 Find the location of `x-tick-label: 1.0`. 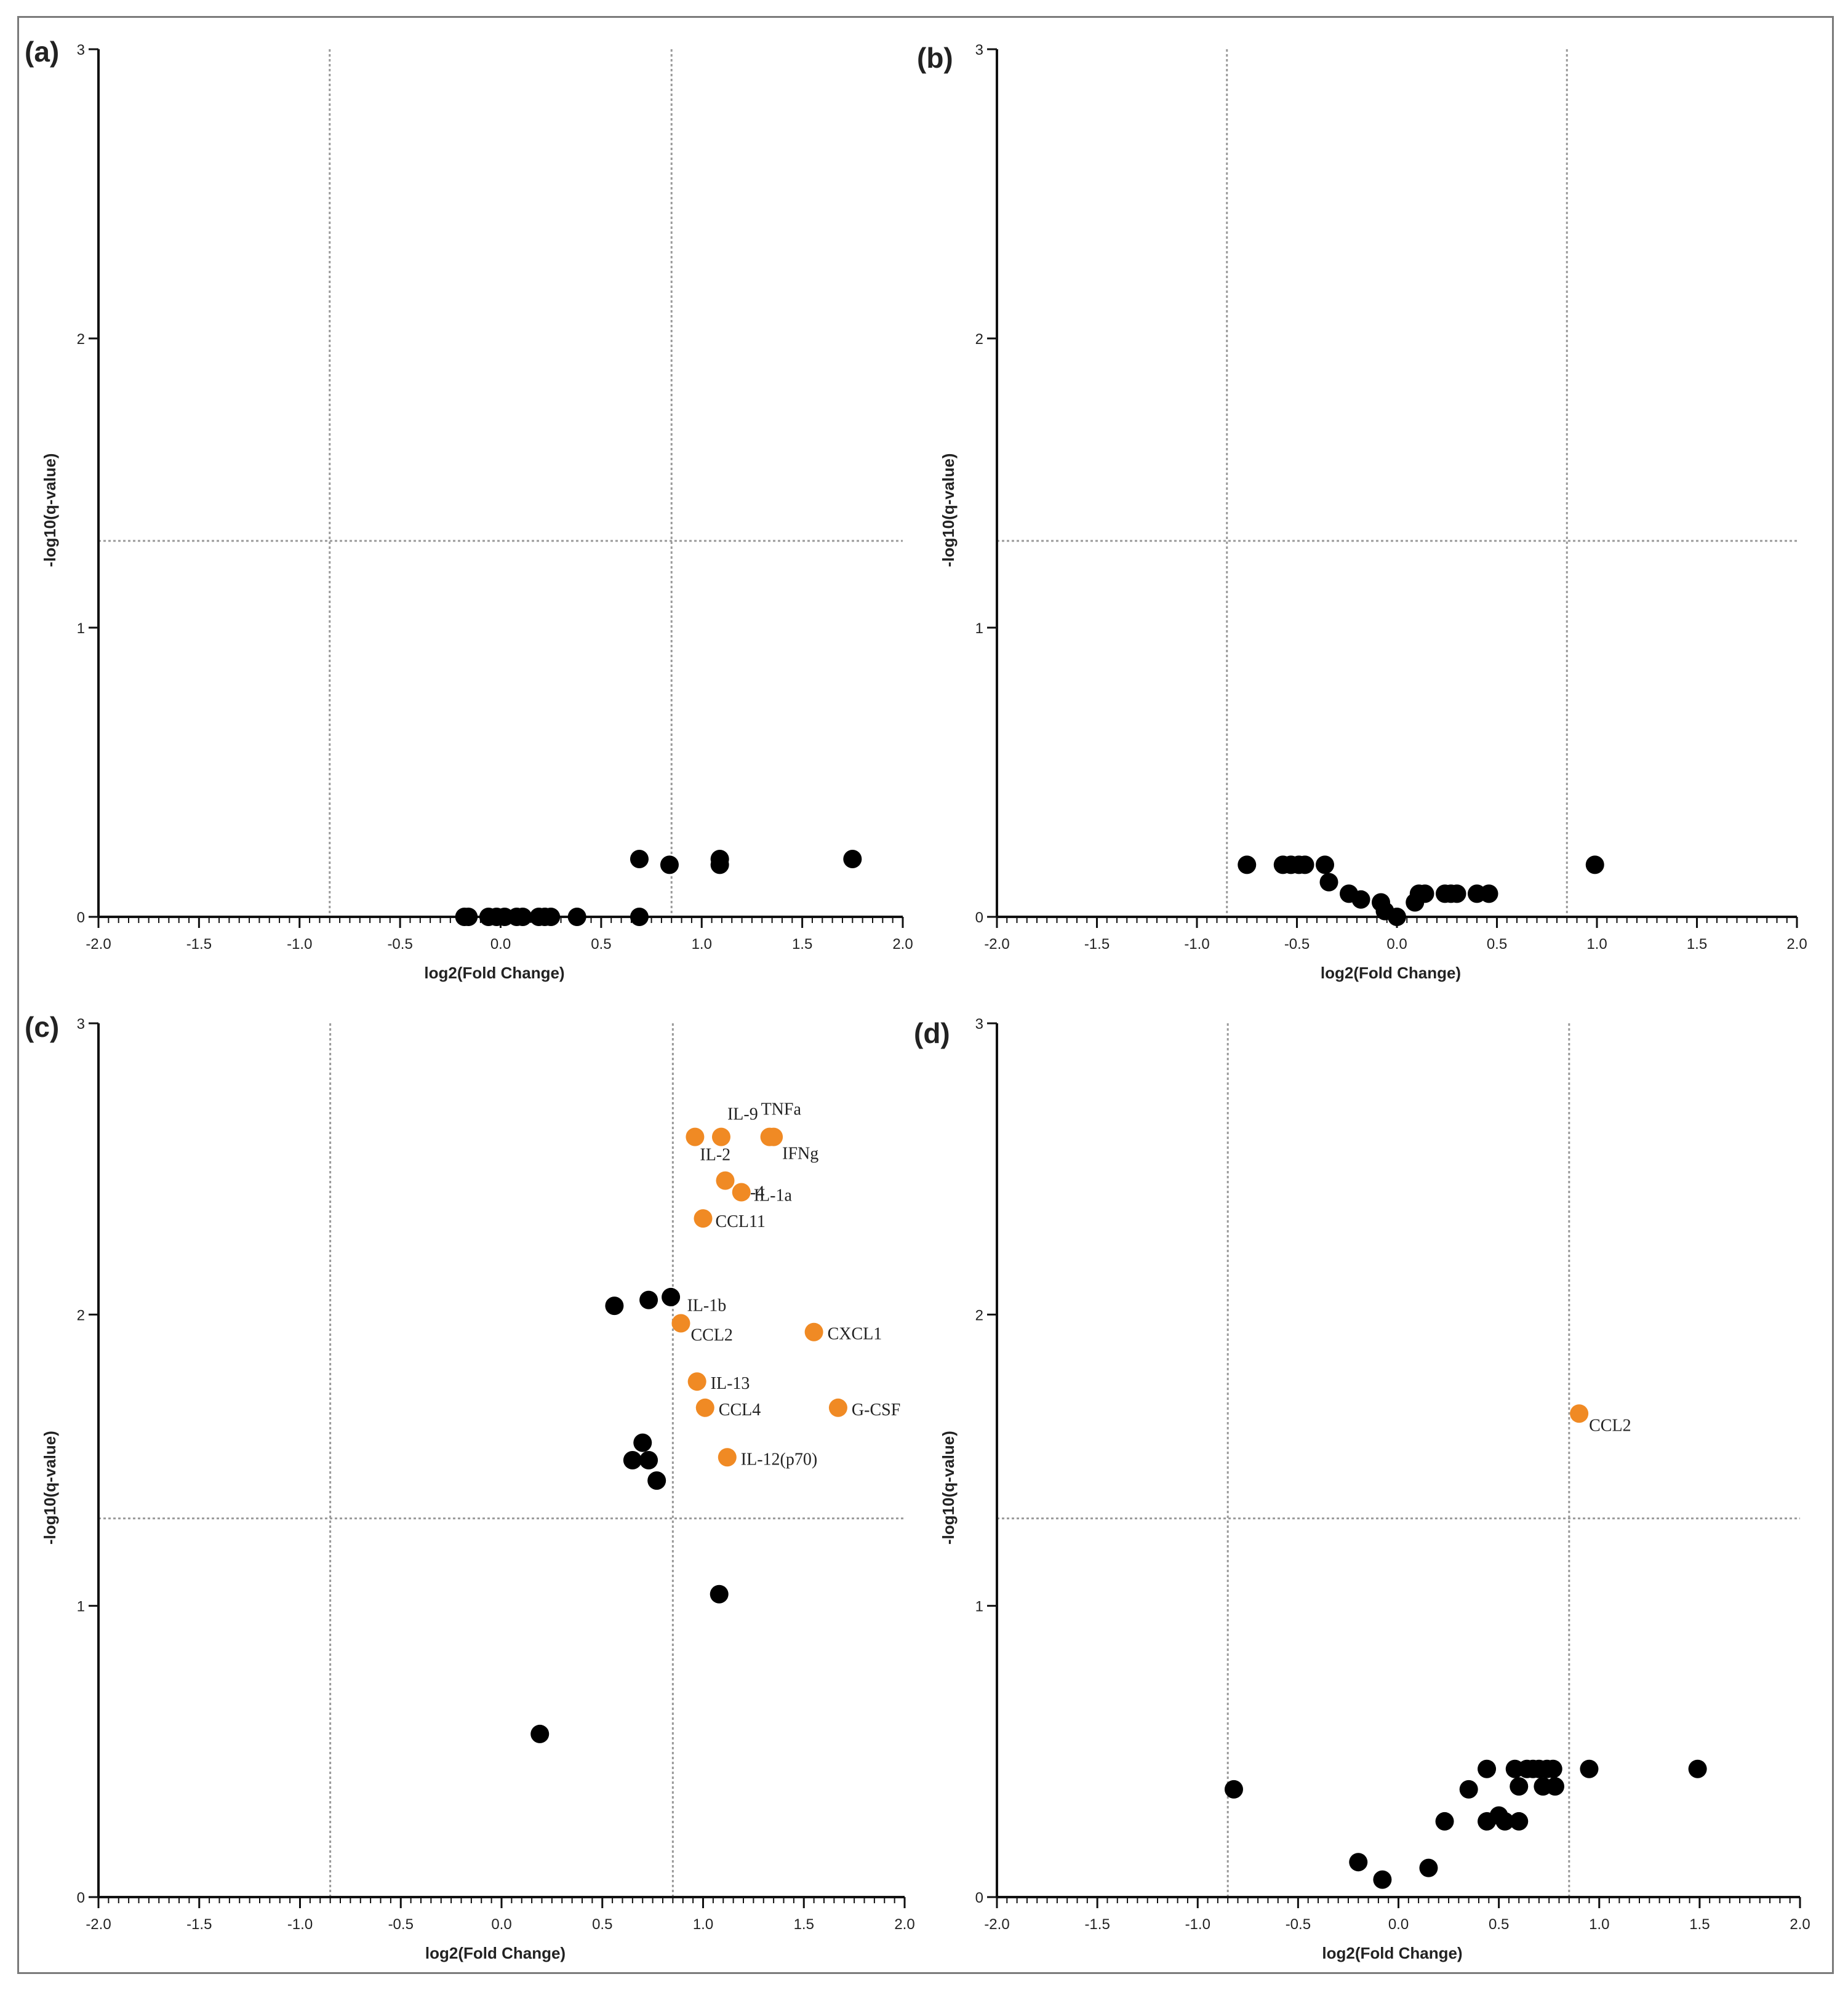

x-tick-label: 1.0 is located at coordinates (1596, 944).